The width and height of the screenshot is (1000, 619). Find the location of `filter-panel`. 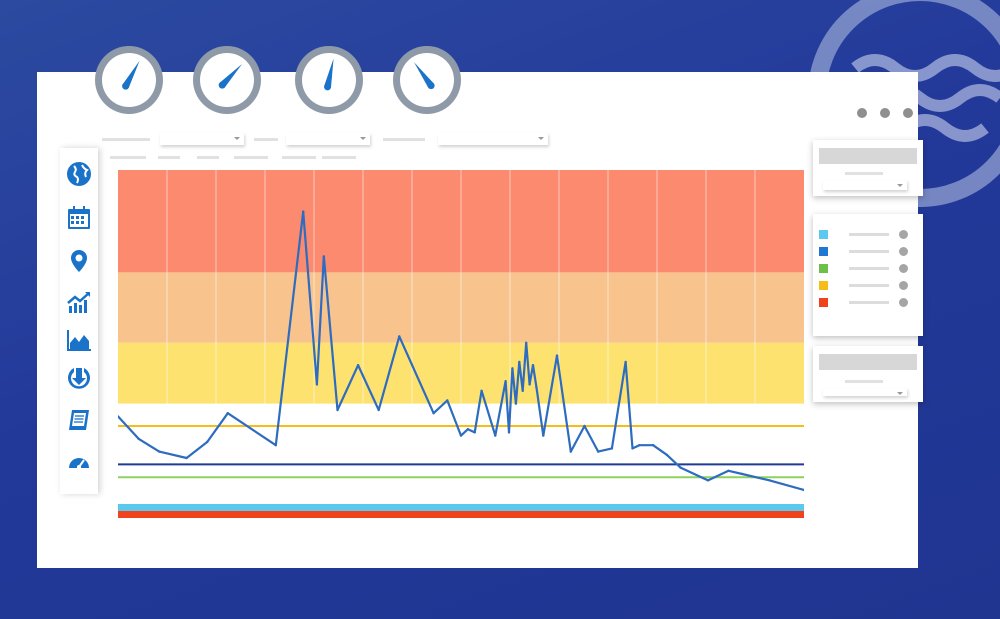

filter-panel is located at coordinates (868, 168).